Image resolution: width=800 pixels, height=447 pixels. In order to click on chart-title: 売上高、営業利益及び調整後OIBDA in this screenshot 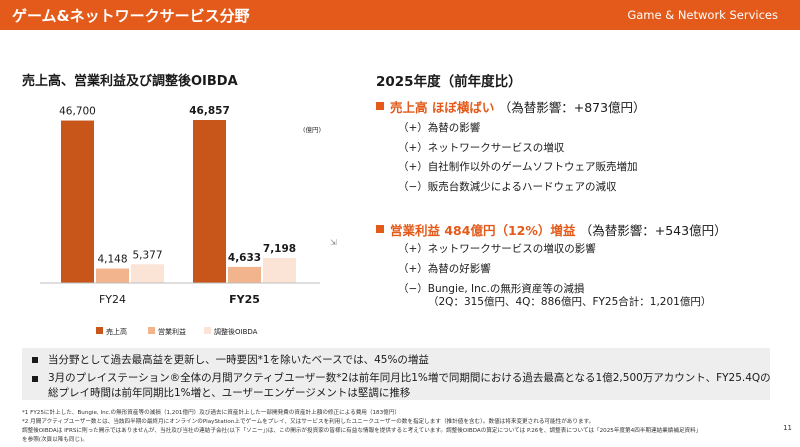, I will do `click(130, 81)`.